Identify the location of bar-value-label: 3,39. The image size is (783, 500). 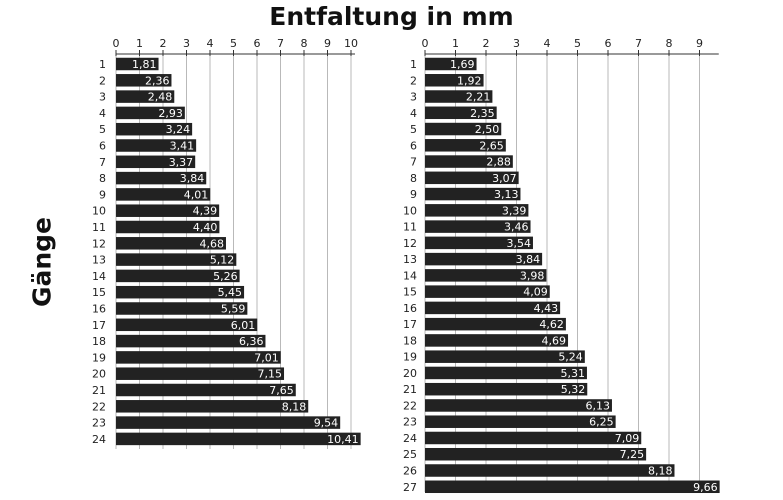
(514, 210).